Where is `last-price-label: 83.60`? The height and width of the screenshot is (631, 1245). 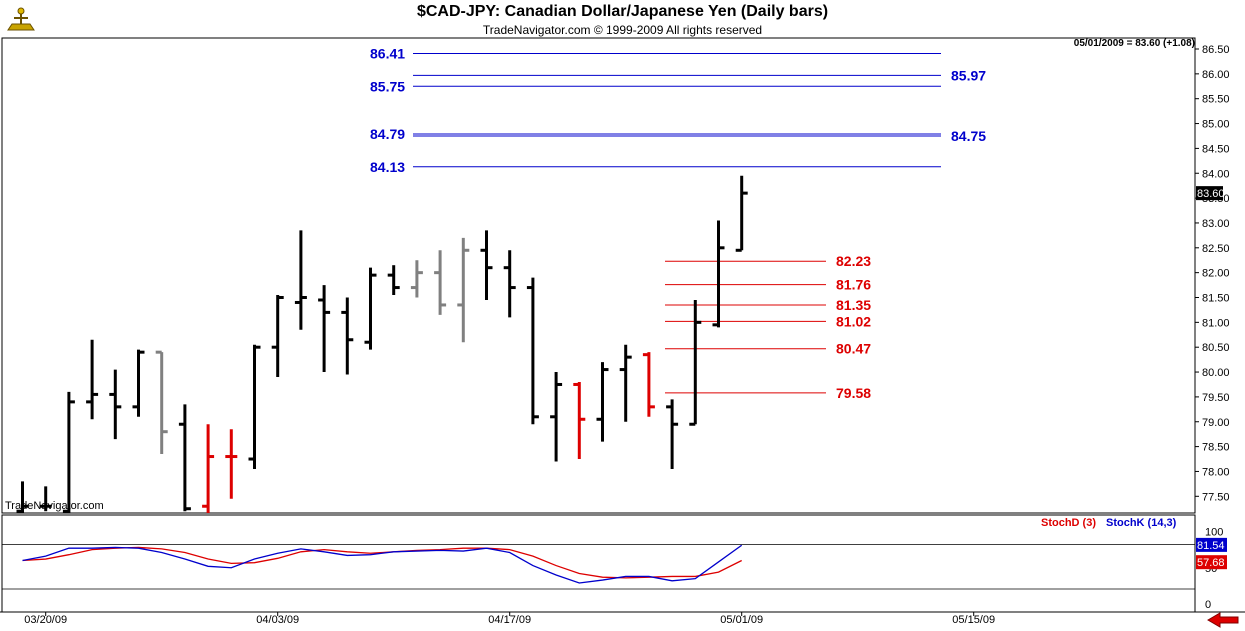 last-price-label: 83.60 is located at coordinates (1211, 194).